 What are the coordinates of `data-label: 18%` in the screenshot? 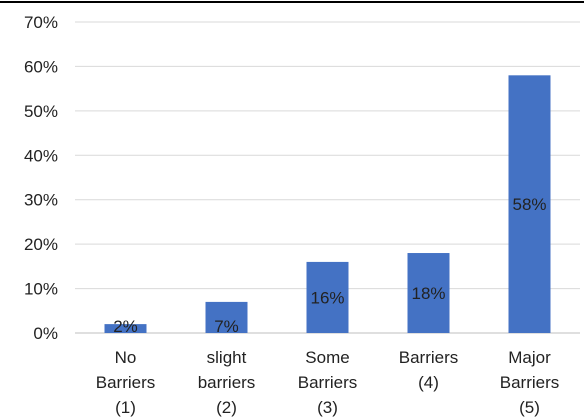 It's located at (428, 293).